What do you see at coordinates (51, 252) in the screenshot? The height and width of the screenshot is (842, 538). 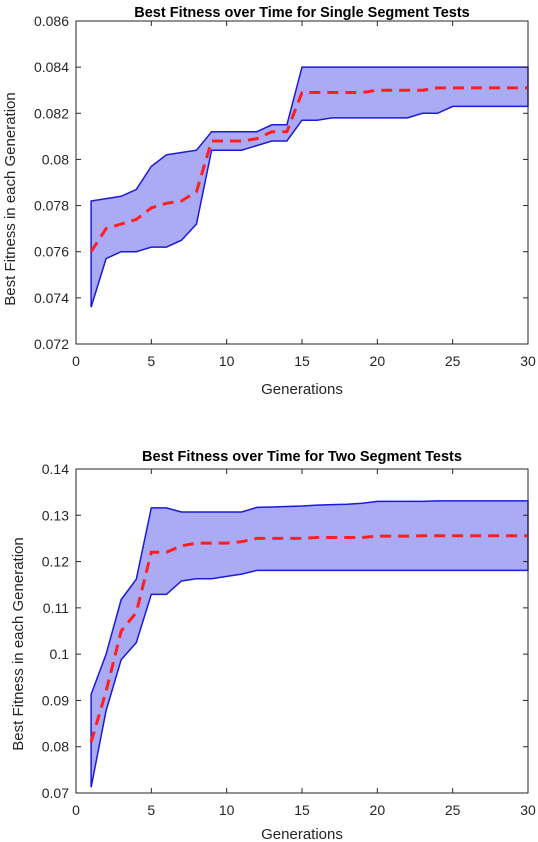 I see `y-tick-label: 0.076` at bounding box center [51, 252].